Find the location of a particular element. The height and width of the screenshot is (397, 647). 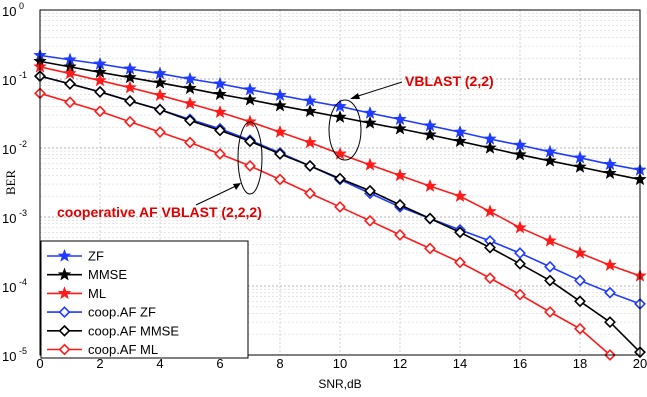

x-tick-label: 20 is located at coordinates (640, 363).